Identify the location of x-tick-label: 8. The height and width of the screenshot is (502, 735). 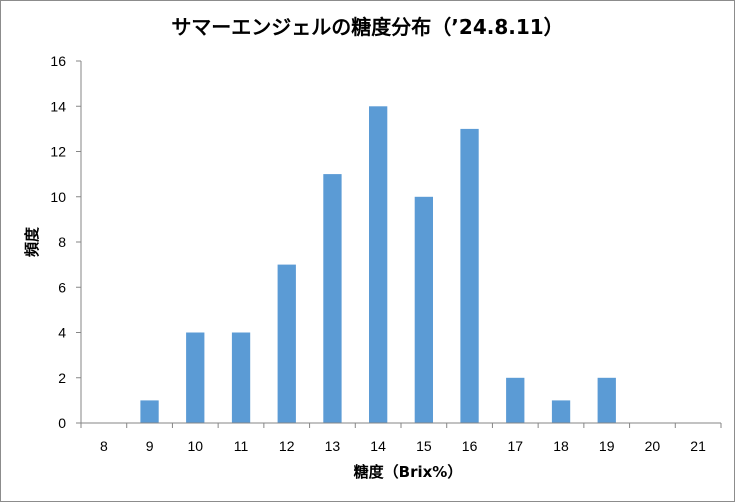
(104, 446).